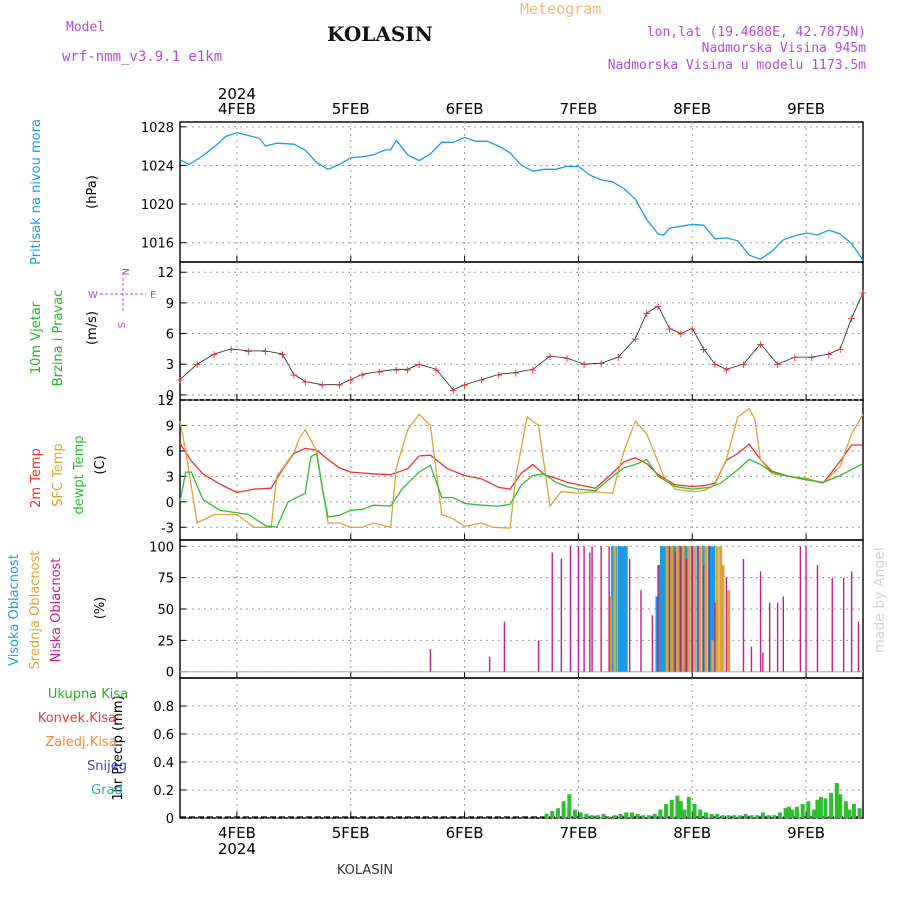  Describe the element at coordinates (157, 128) in the screenshot. I see `pressure-ytick-label: 1028` at that location.